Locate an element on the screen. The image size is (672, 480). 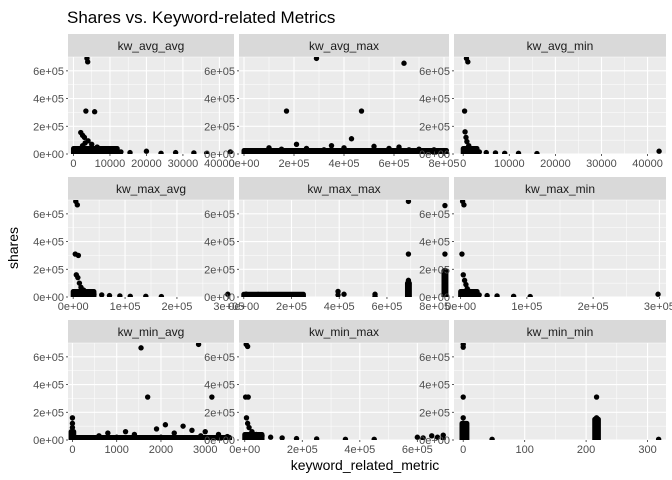
x-tick-label: 6e+05 is located at coordinates (394, 164).